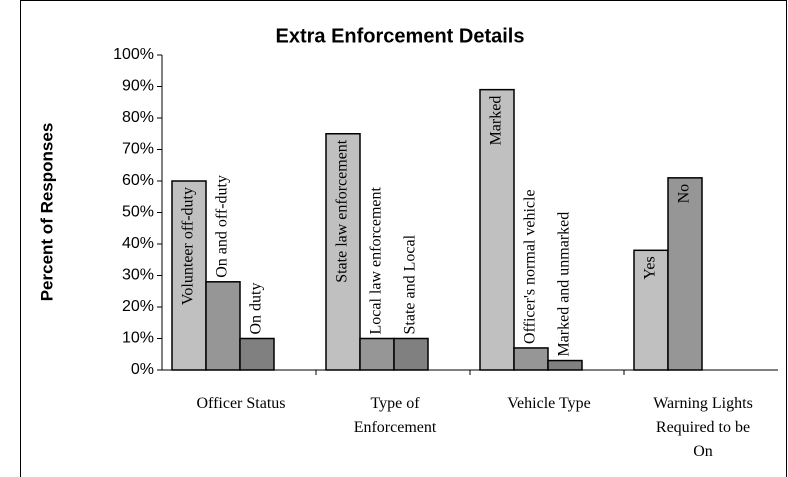 The image size is (788, 477). What do you see at coordinates (138, 338) in the screenshot?
I see `y-tick-label: 10%` at bounding box center [138, 338].